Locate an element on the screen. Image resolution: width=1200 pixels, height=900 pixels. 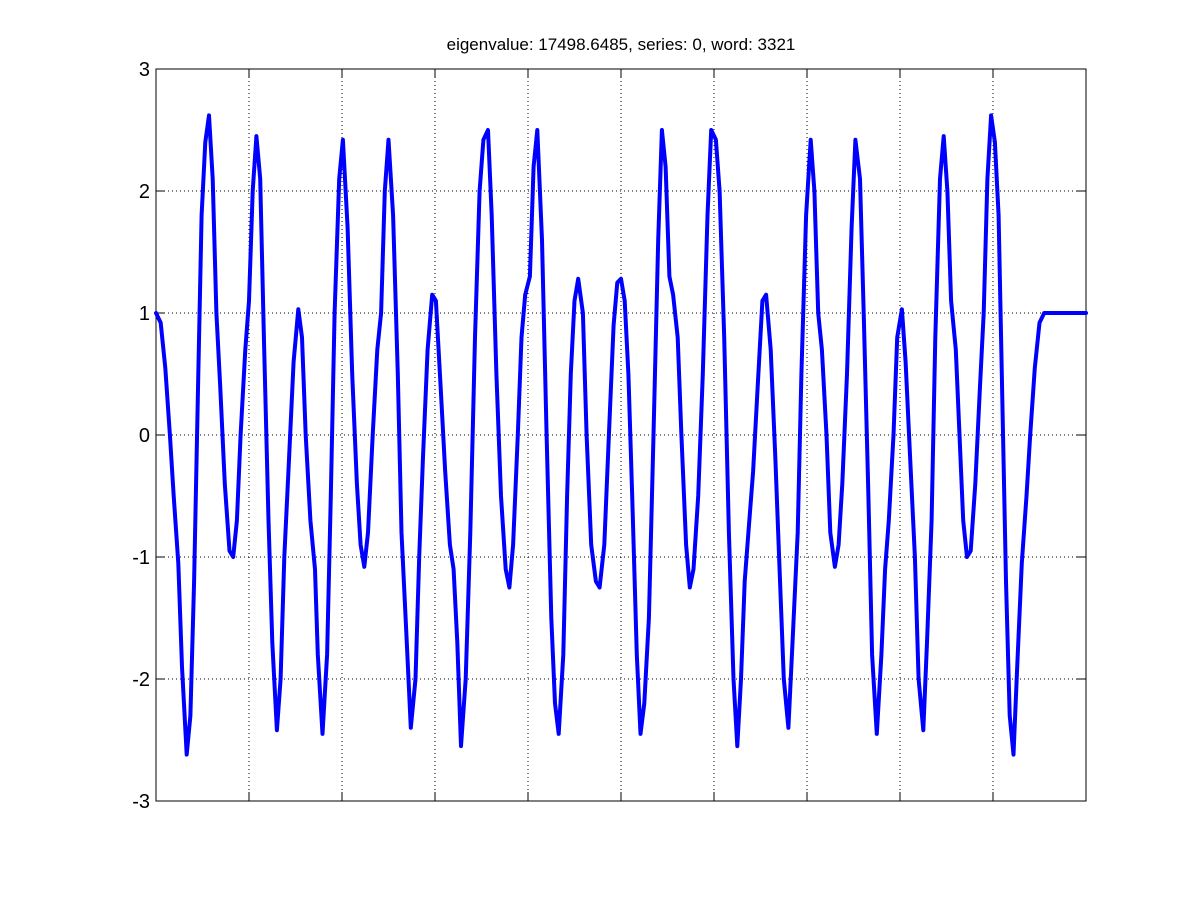
y-tick-label: 1 is located at coordinates (144, 314).